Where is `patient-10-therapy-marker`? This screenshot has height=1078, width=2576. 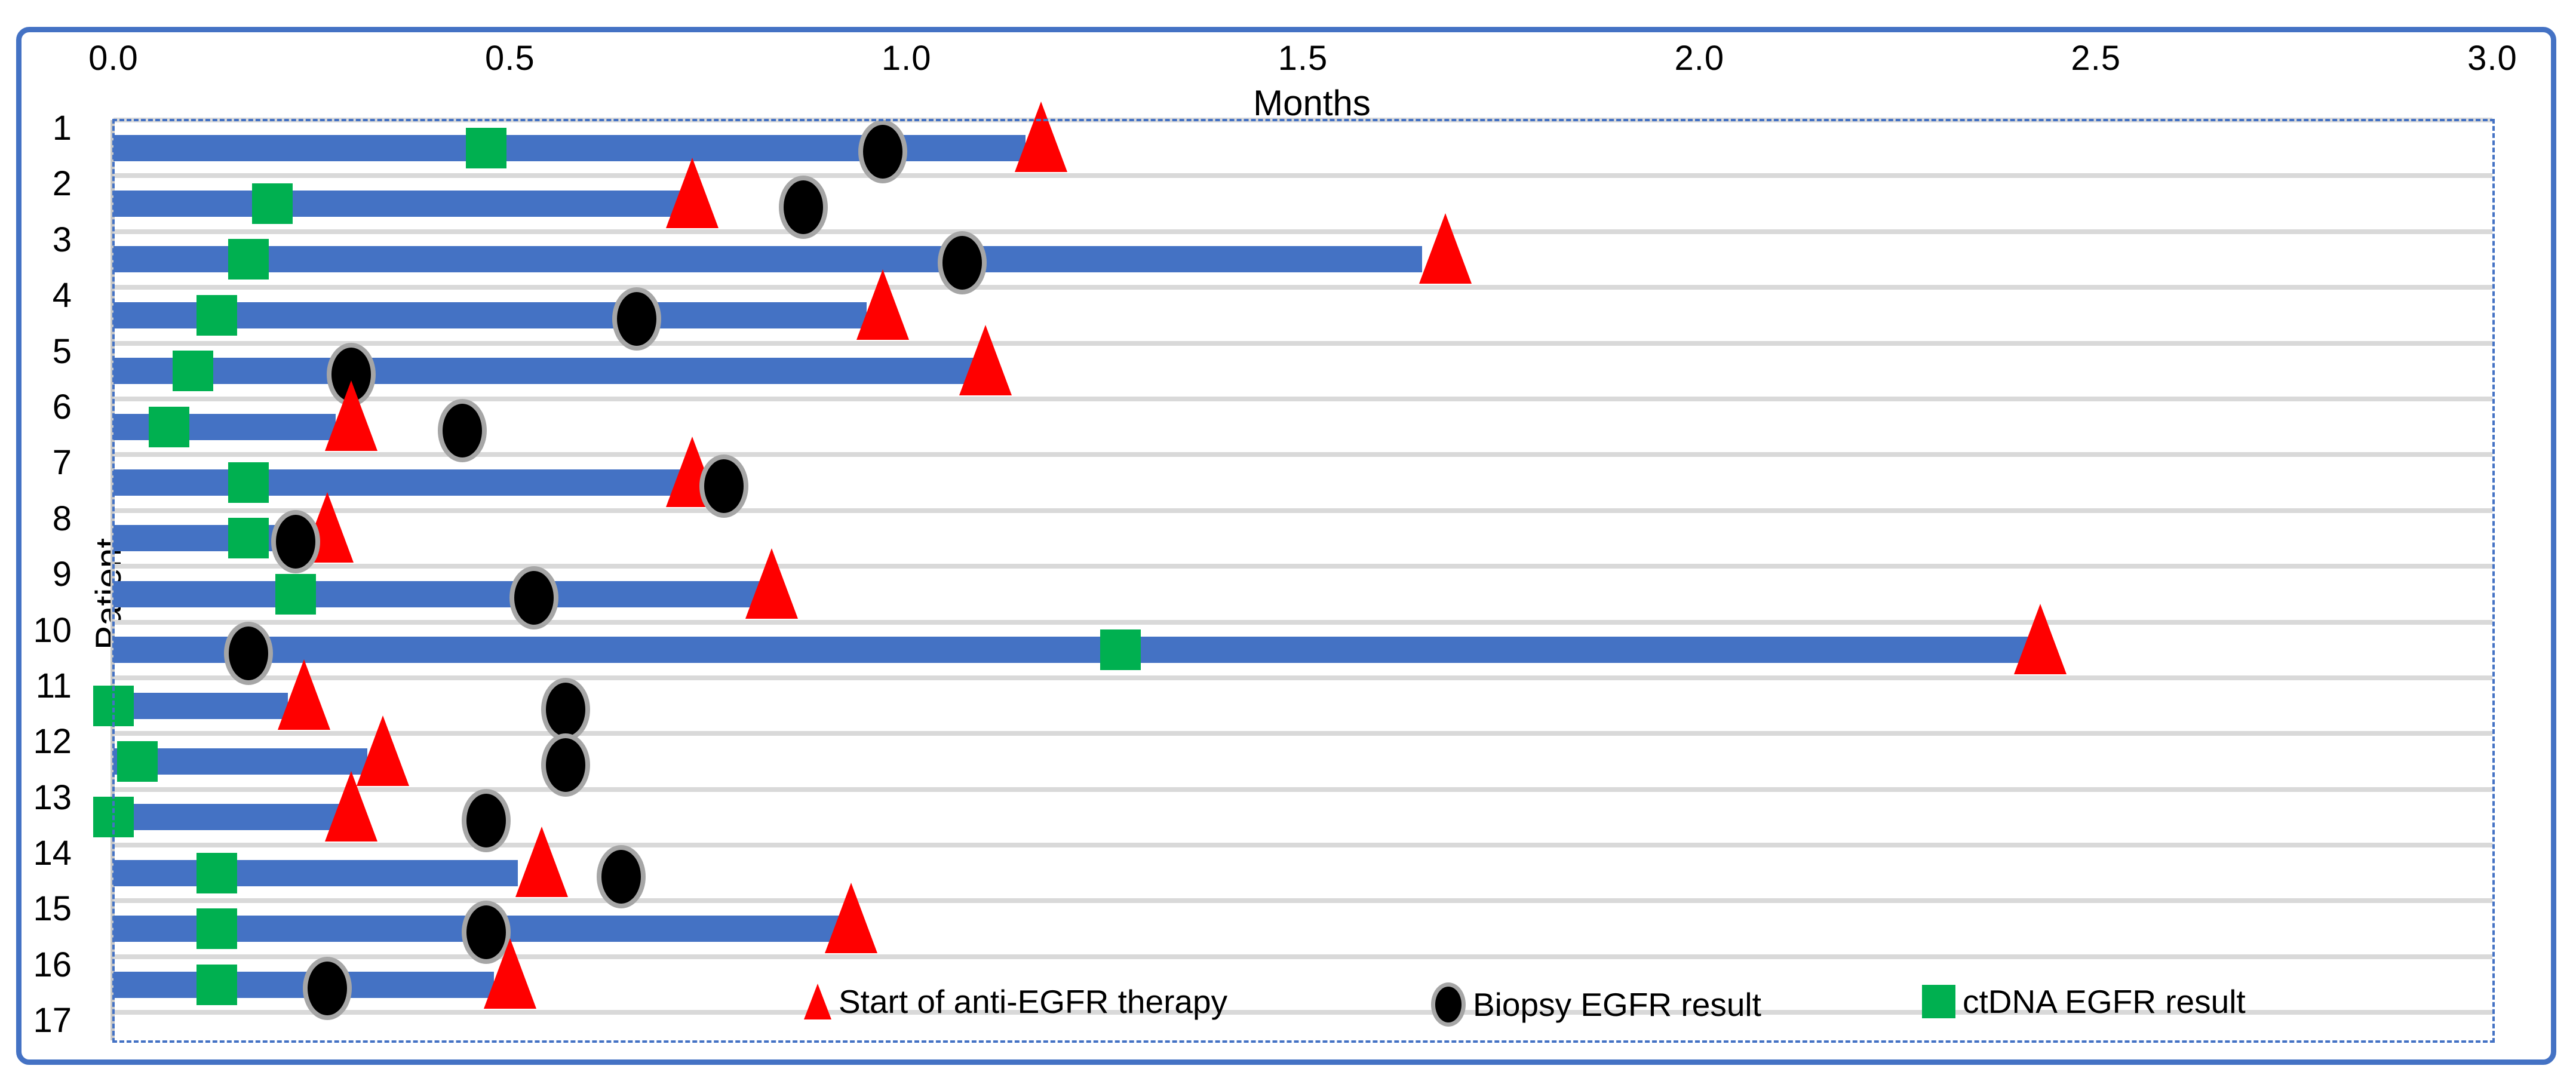
patient-10-therapy-marker is located at coordinates (2040, 638).